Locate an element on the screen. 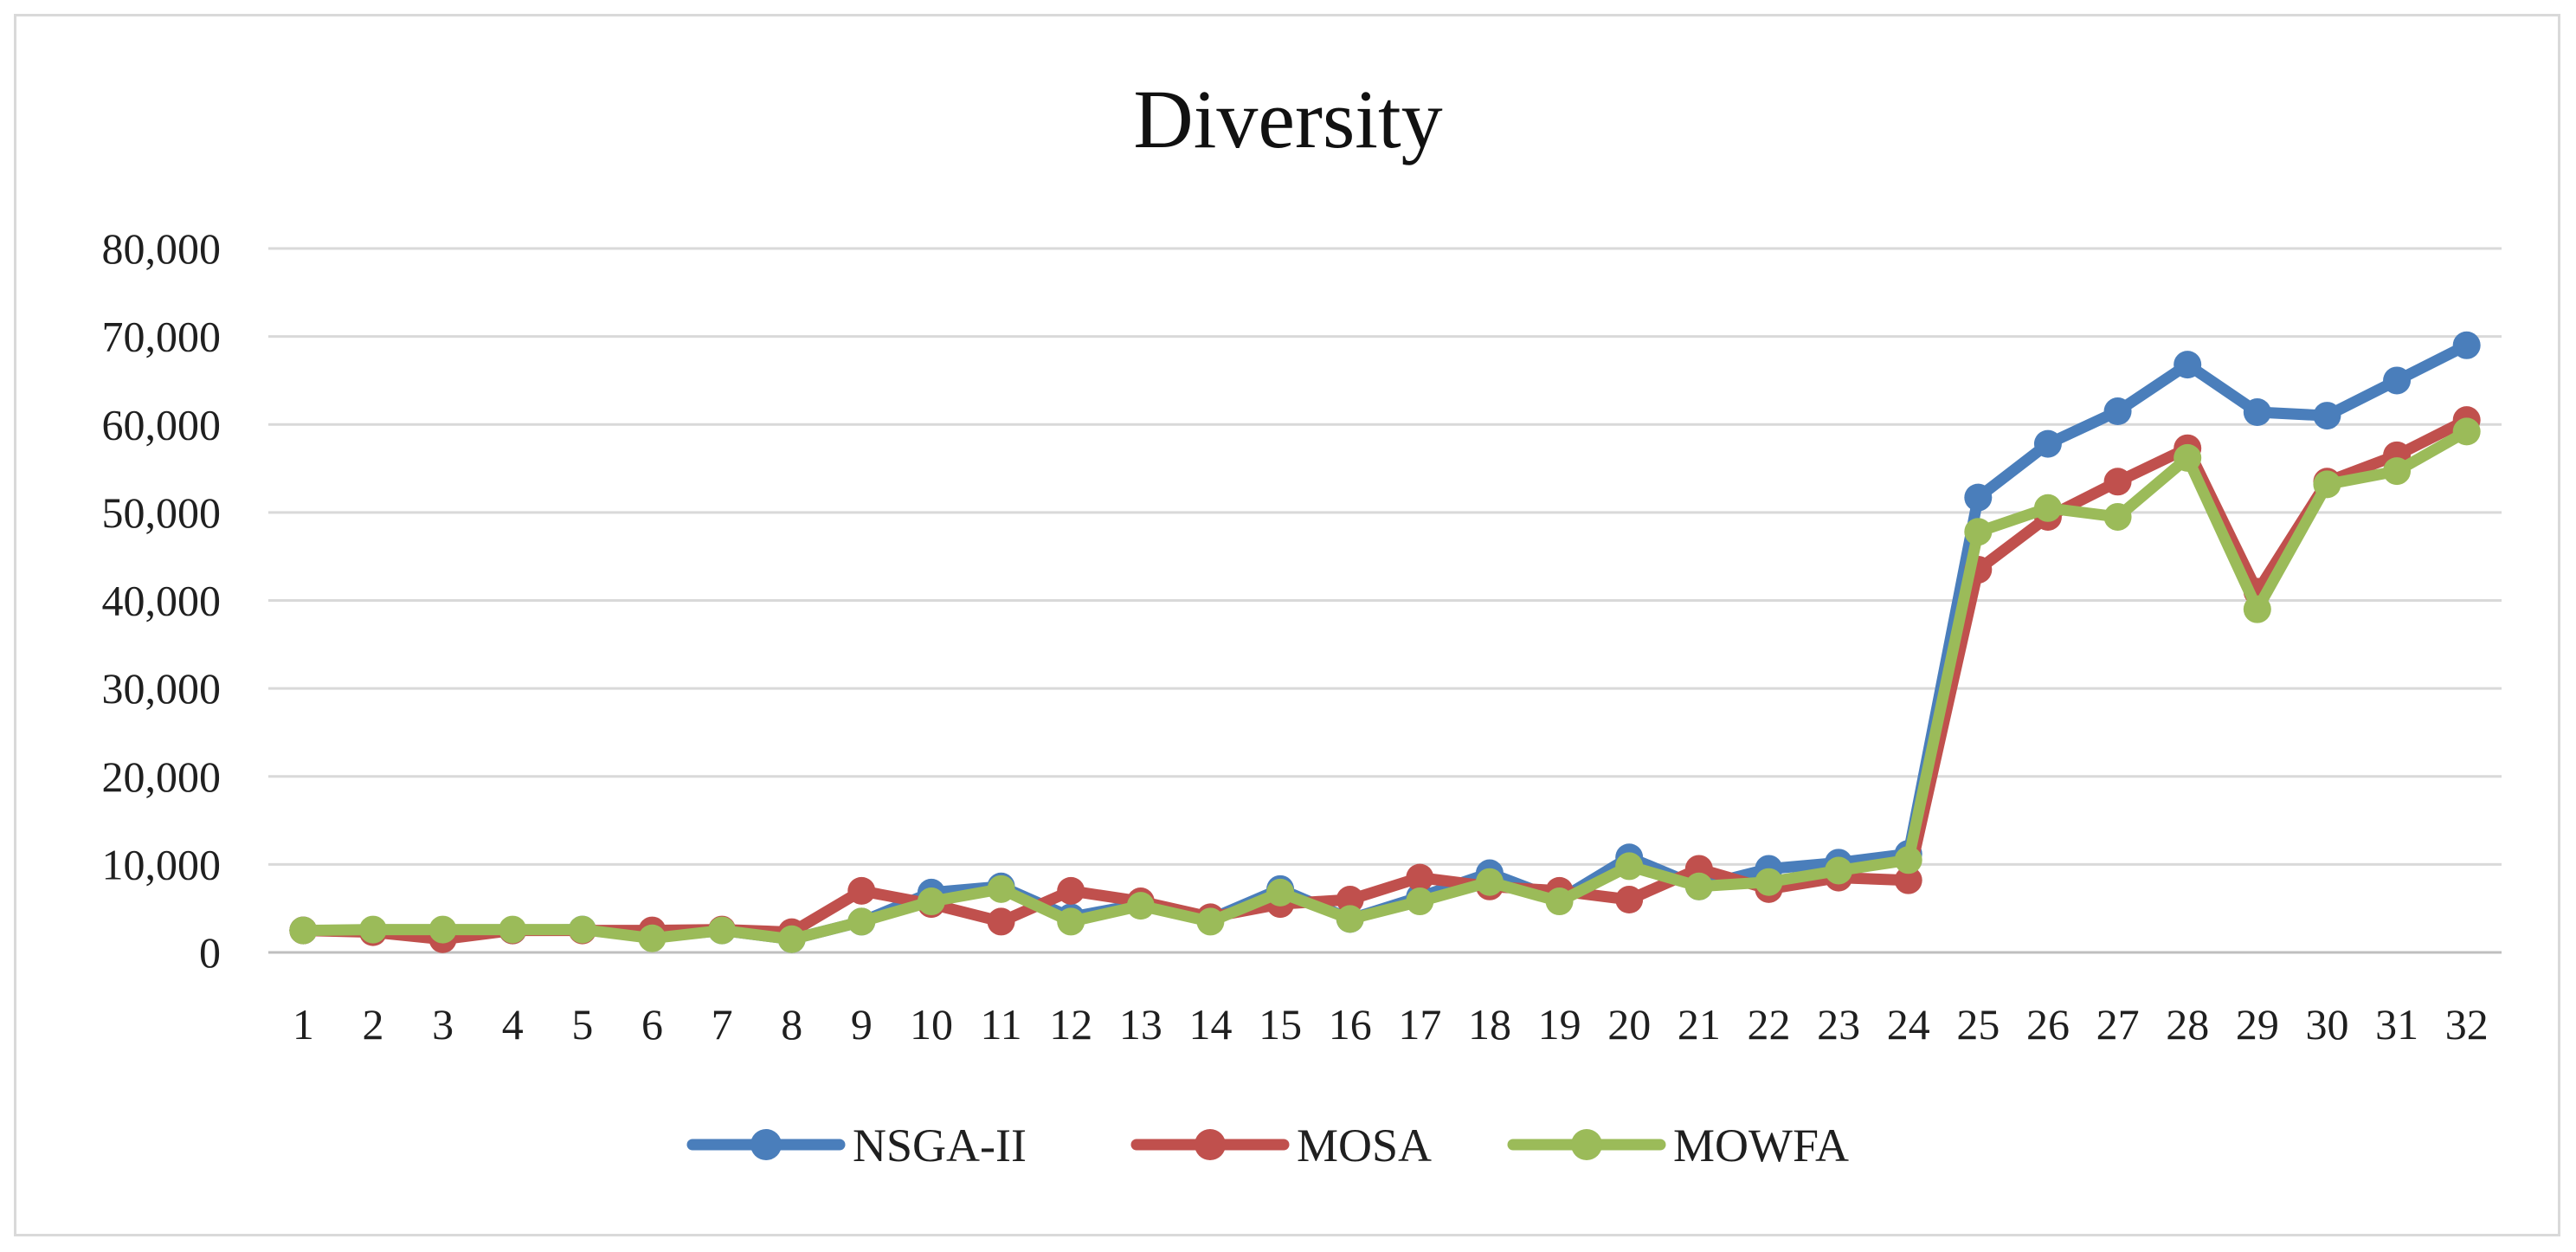 This screenshot has height=1252, width=2576. x-tick-label: 4 is located at coordinates (513, 1024).